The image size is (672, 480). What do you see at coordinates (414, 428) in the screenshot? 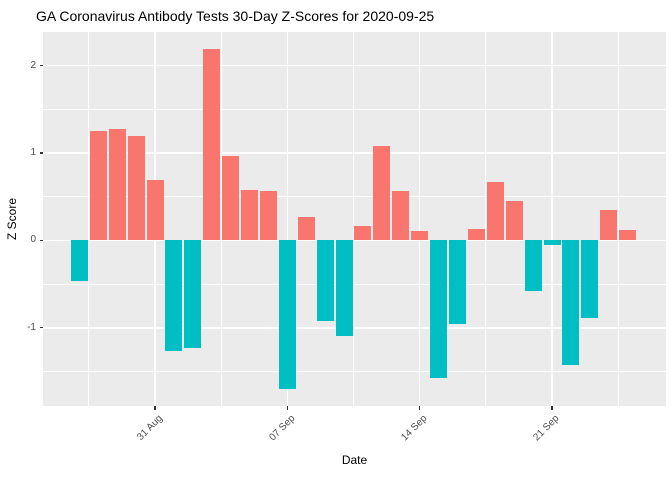
I see `x-axis-tick-label: 14 Sep` at bounding box center [414, 428].